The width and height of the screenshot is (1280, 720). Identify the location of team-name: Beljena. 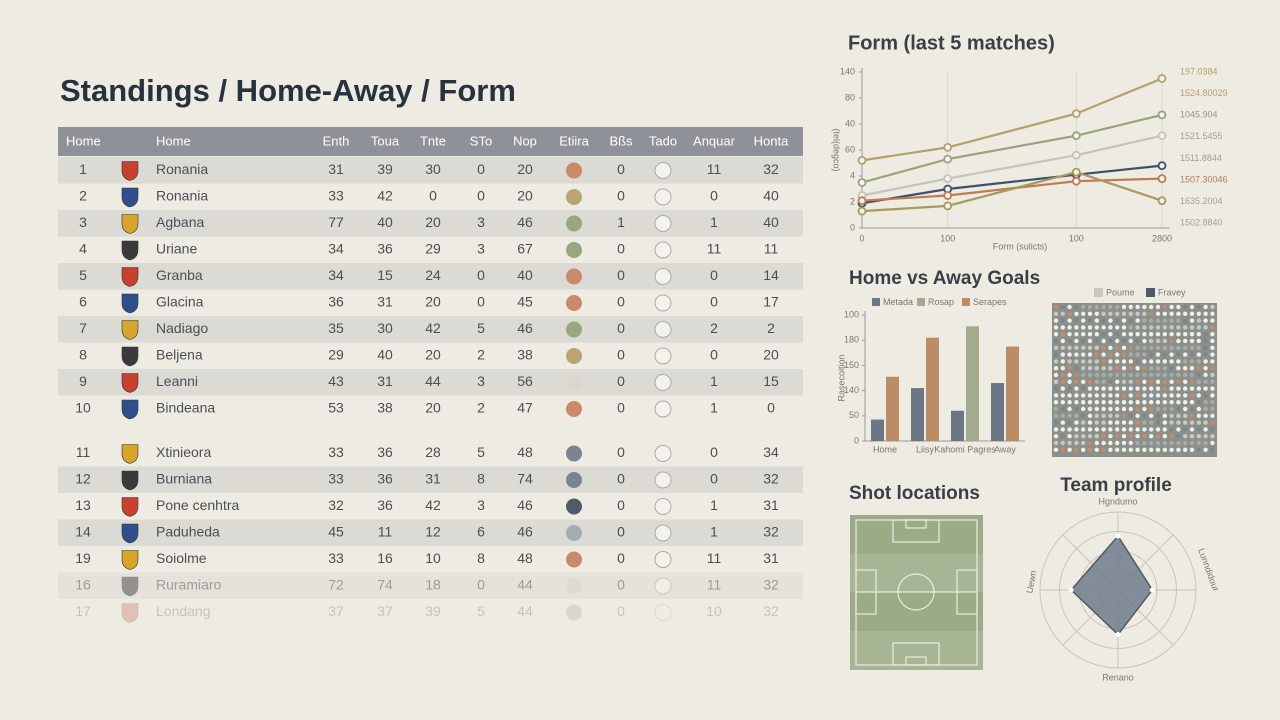
(179, 355).